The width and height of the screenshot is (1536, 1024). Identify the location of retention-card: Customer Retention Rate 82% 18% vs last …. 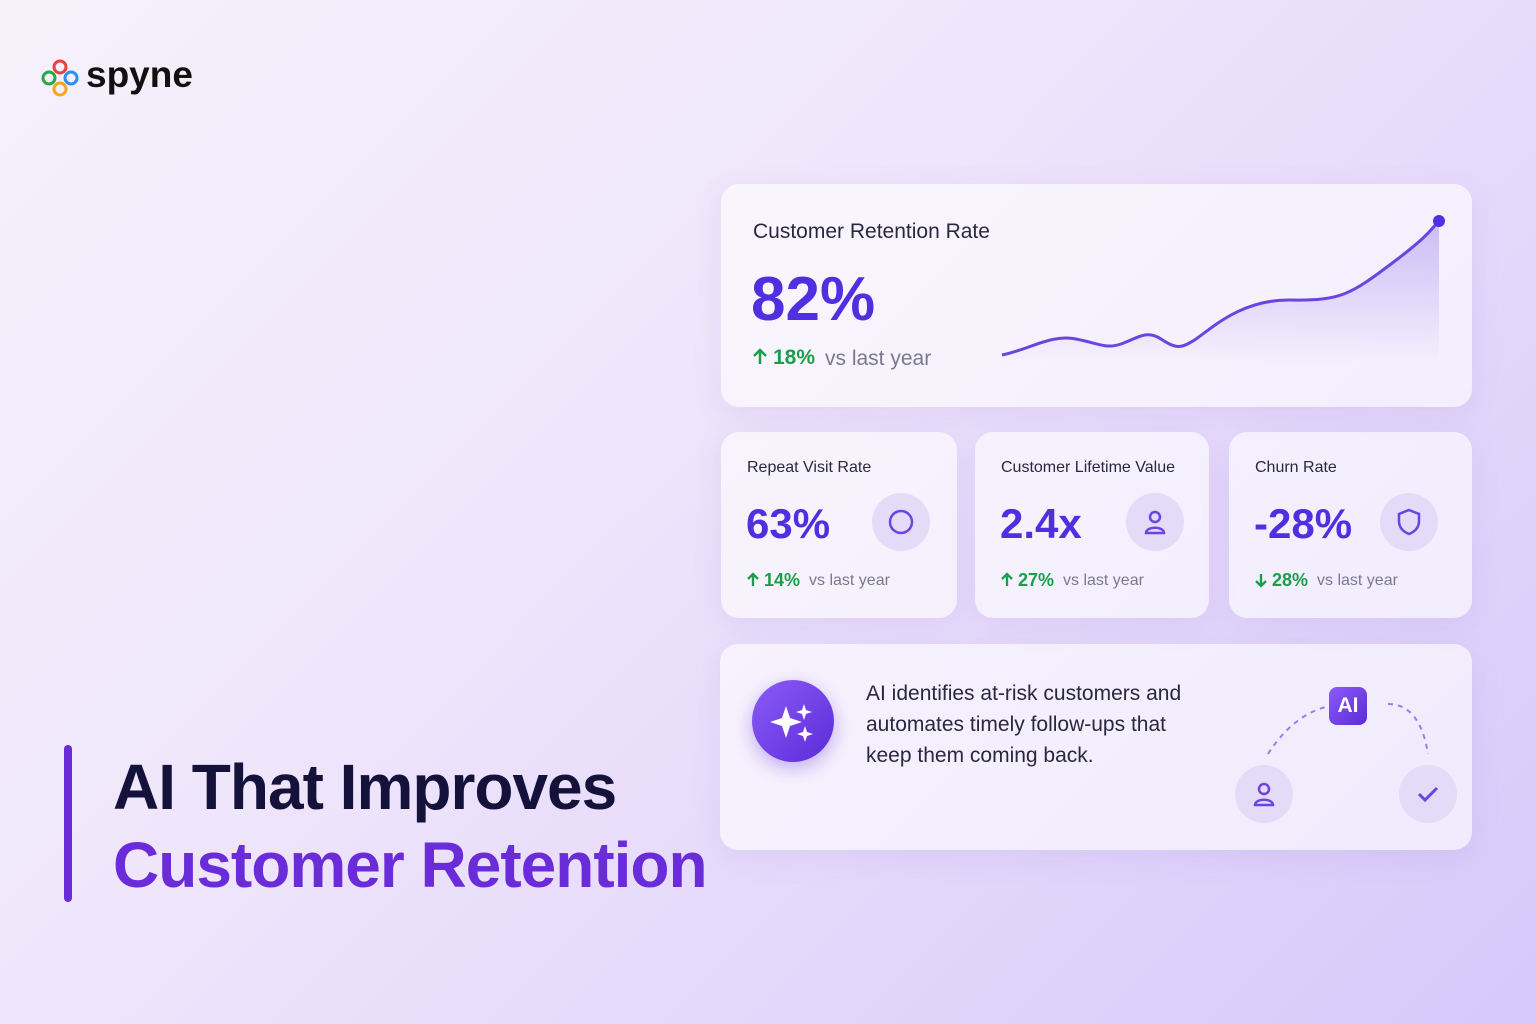
(1096, 295).